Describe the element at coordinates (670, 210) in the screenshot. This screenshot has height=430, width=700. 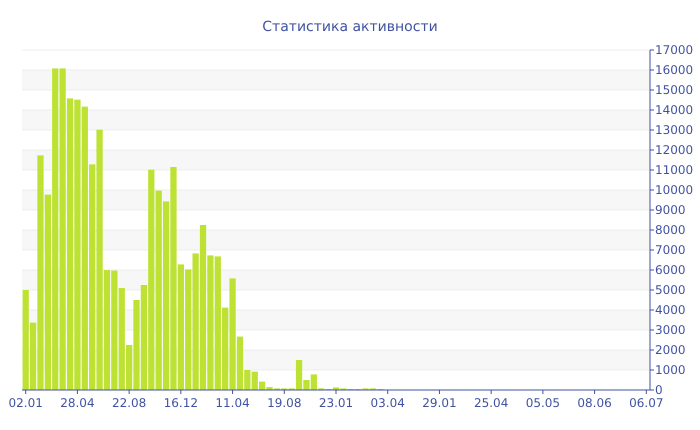
I see `y-tick-label: 9000` at that location.